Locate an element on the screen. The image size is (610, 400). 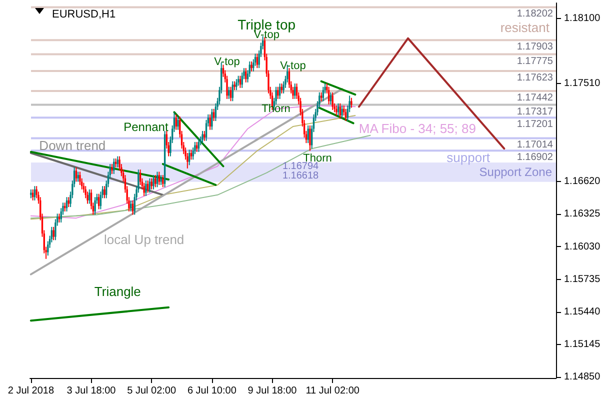
y-tick-label: 1.14850 is located at coordinates (582, 376).